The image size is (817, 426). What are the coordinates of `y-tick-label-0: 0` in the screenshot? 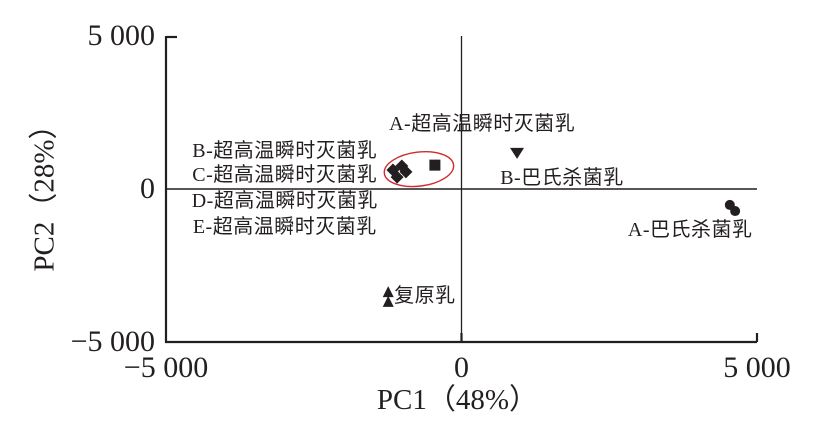 It's located at (147, 188).